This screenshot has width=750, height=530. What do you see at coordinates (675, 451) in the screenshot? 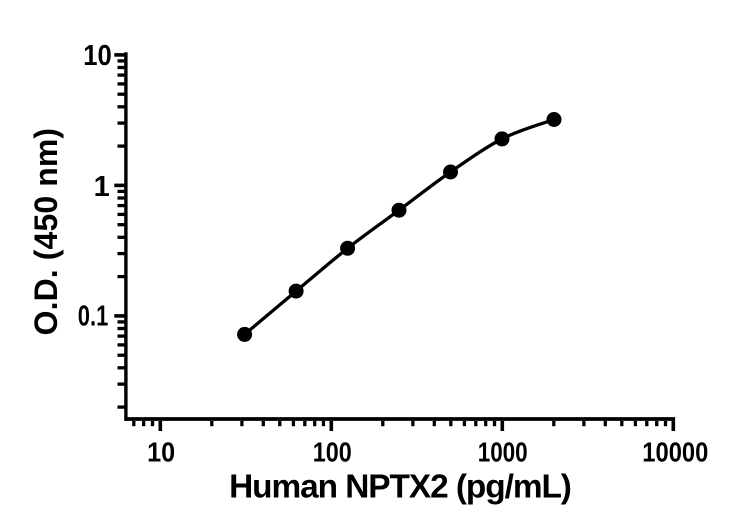
I see `svg-text: 10000` at bounding box center [675, 451].